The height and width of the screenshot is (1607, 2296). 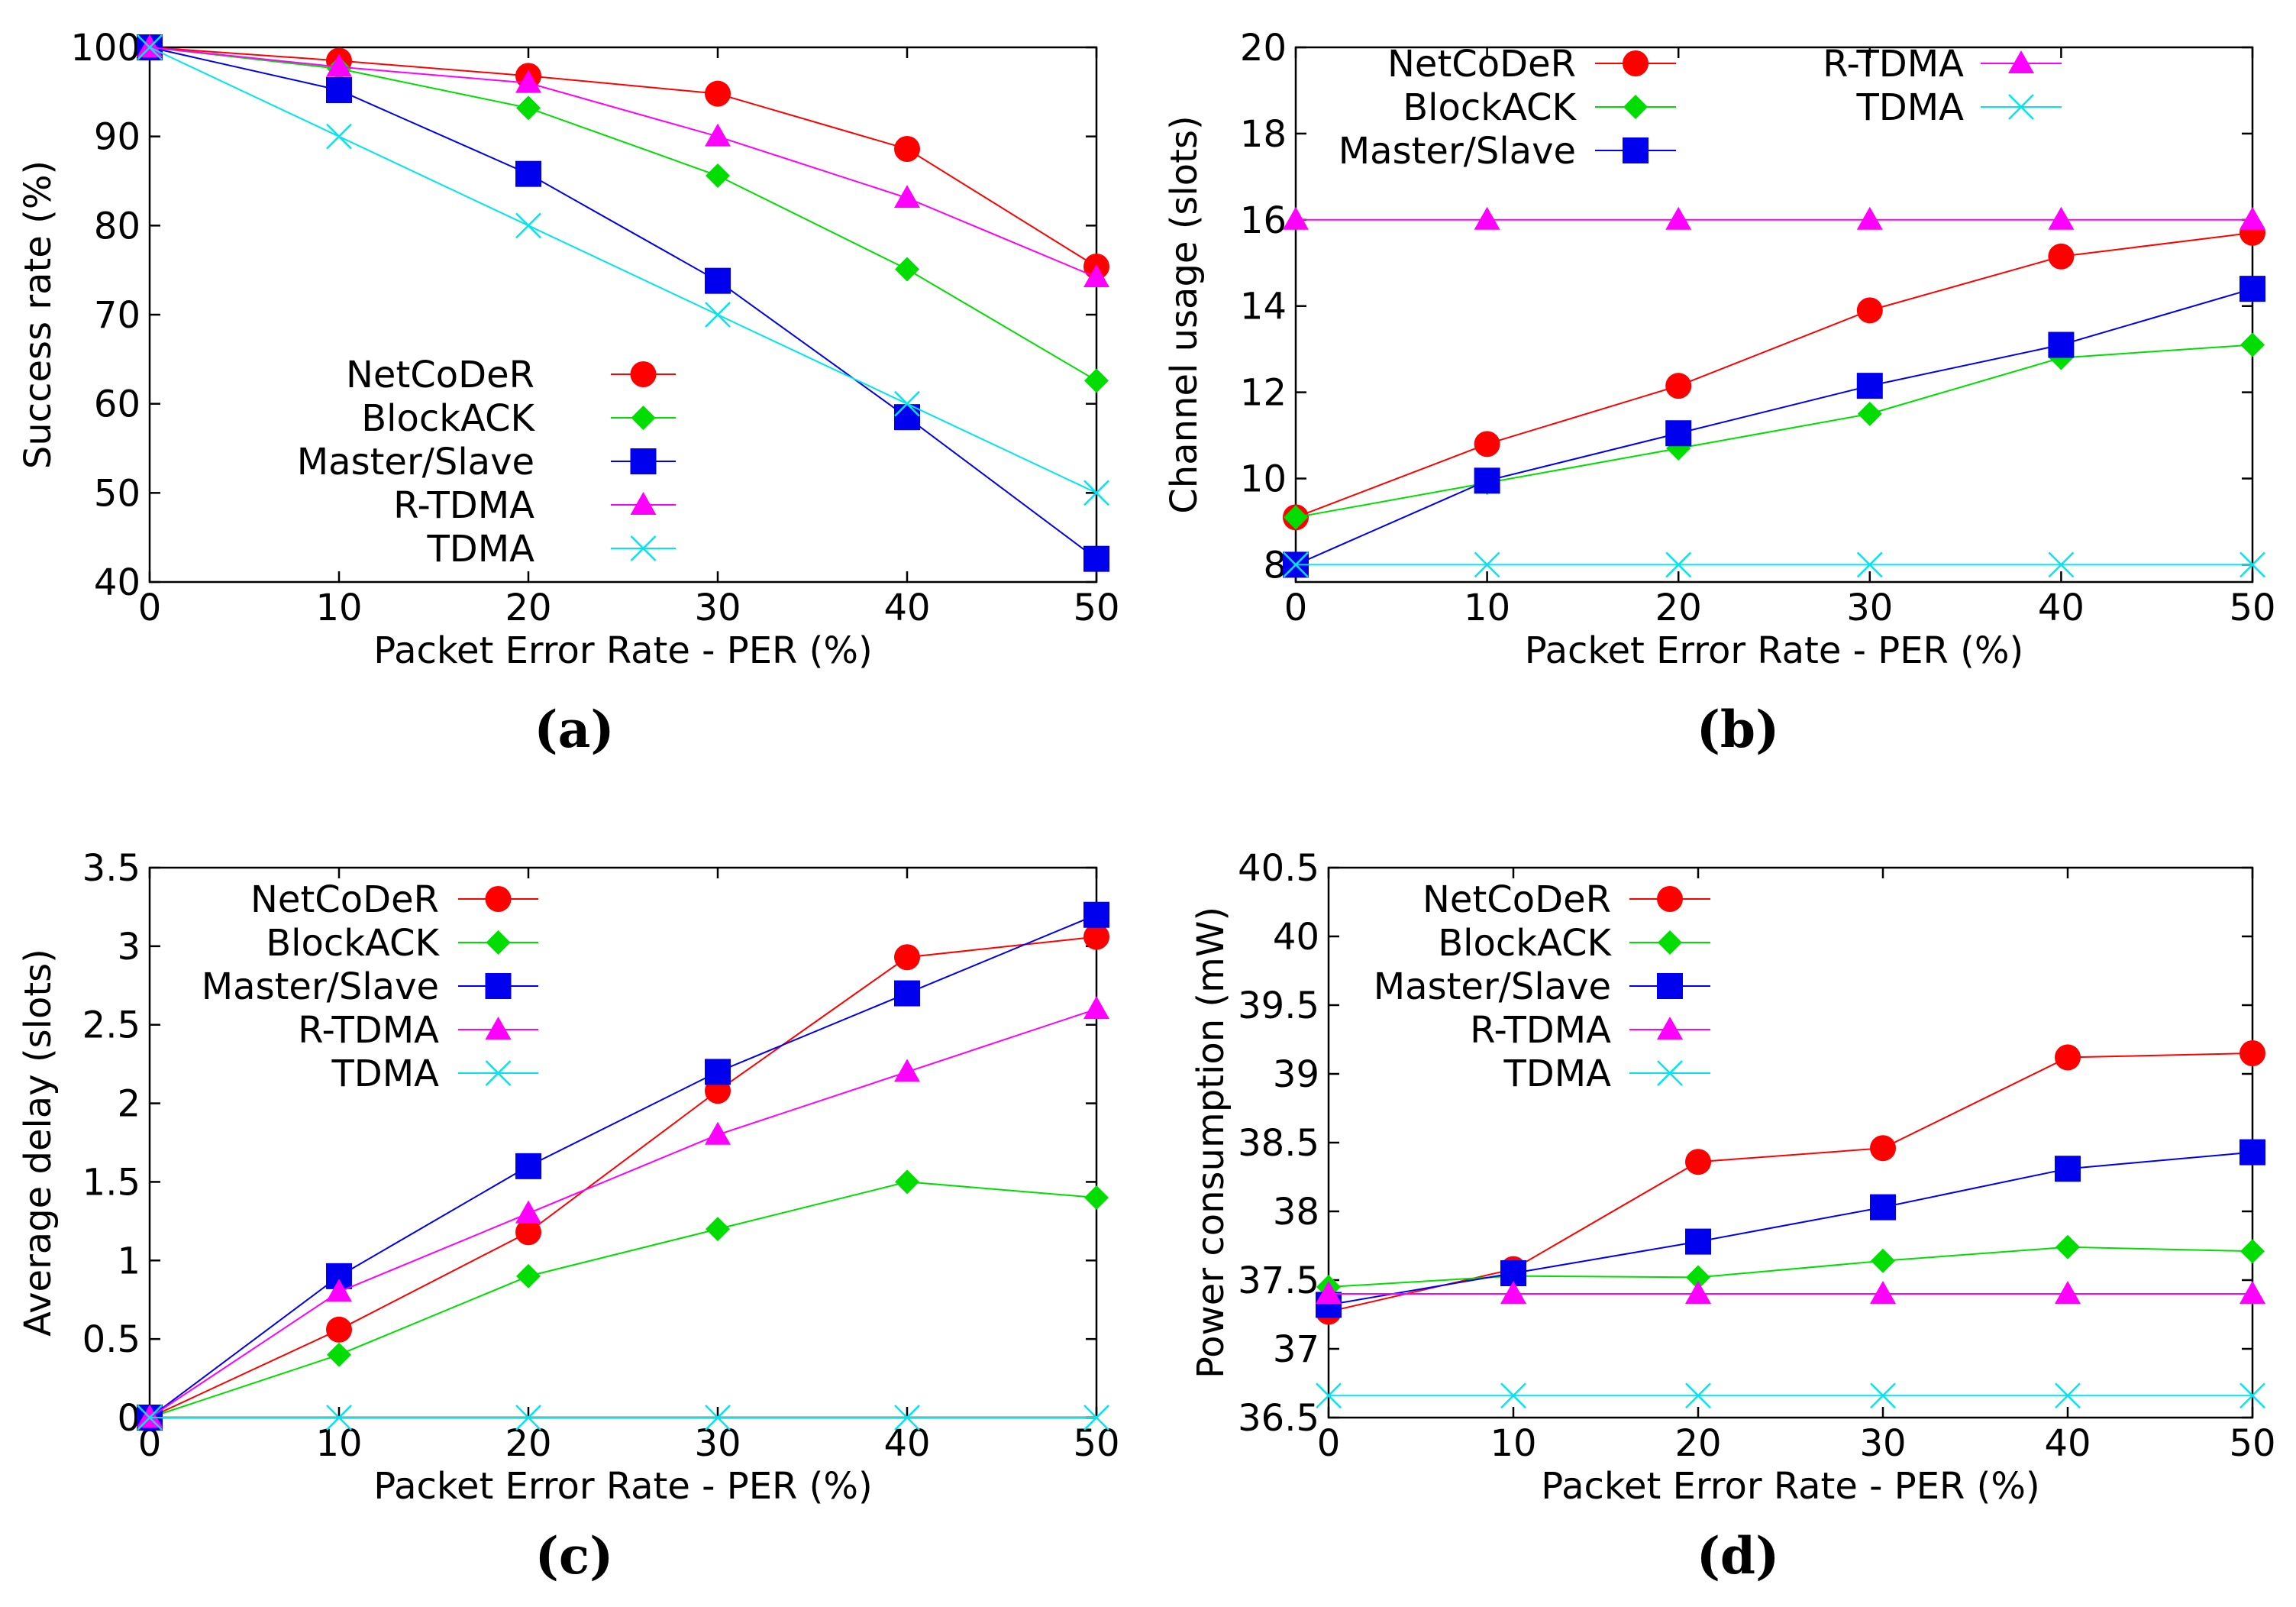 What do you see at coordinates (416, 462) in the screenshot?
I see `legend-label: Master/Slave` at bounding box center [416, 462].